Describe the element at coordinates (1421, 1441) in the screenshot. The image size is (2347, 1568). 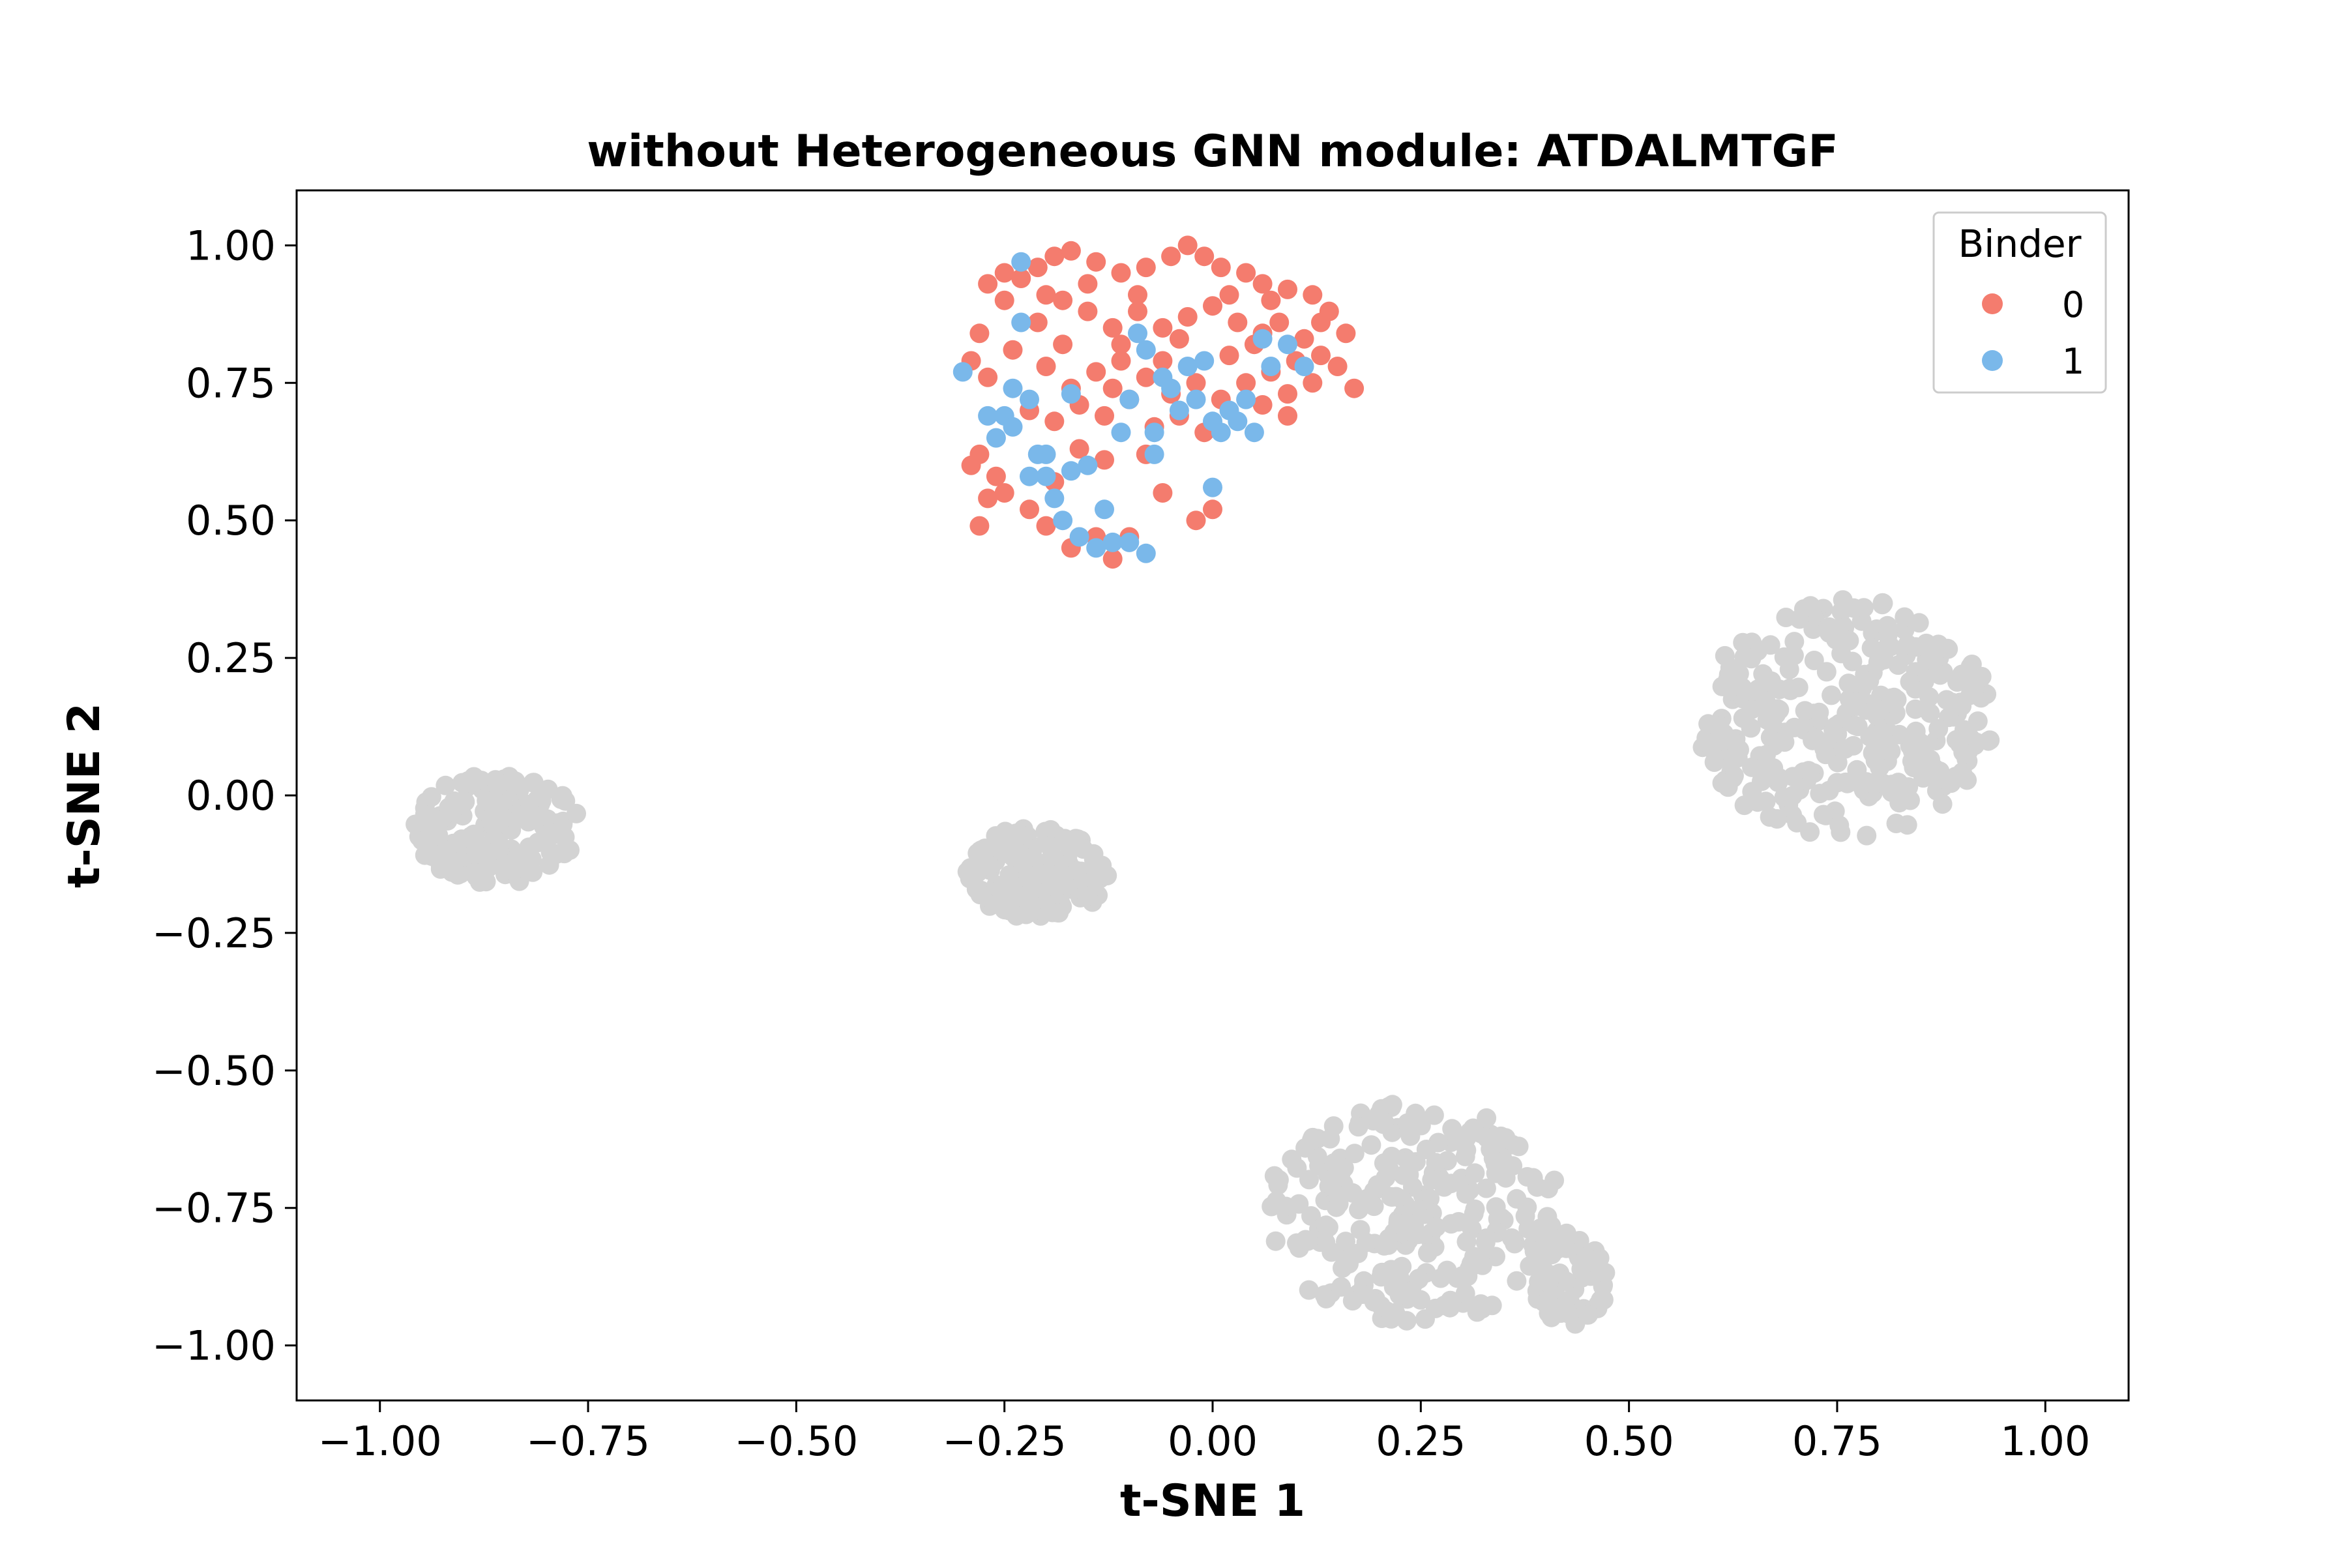
I see `x-tick-label: 0.25` at that location.